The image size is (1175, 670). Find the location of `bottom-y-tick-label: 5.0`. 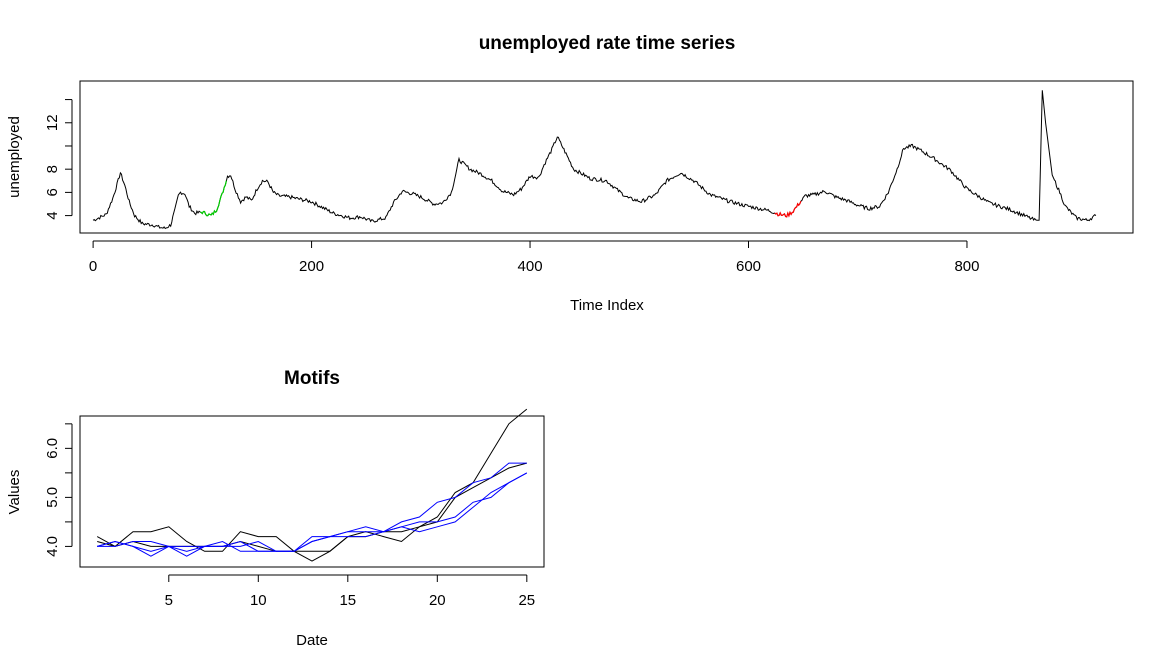

bottom-y-tick-label: 5.0 is located at coordinates (52, 497).